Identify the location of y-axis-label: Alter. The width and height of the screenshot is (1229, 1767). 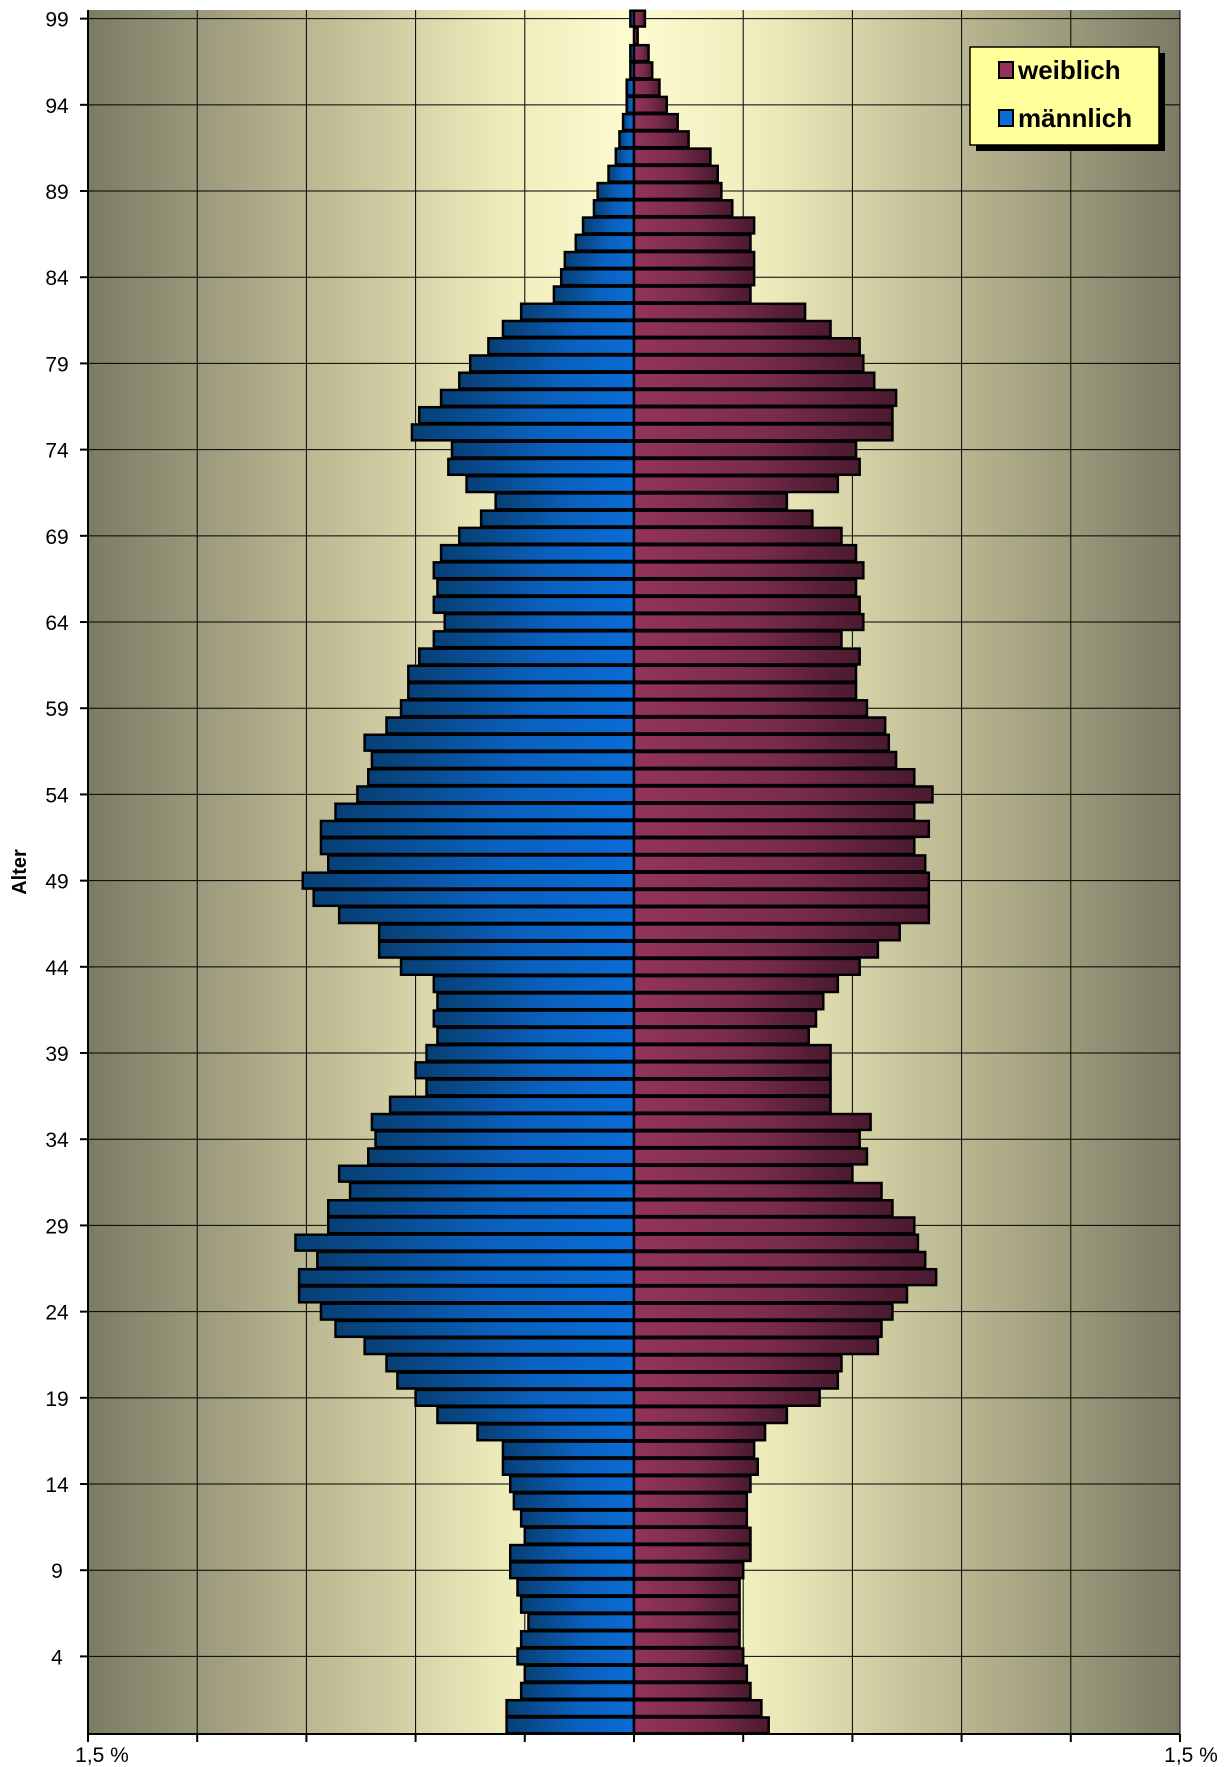
(20, 872).